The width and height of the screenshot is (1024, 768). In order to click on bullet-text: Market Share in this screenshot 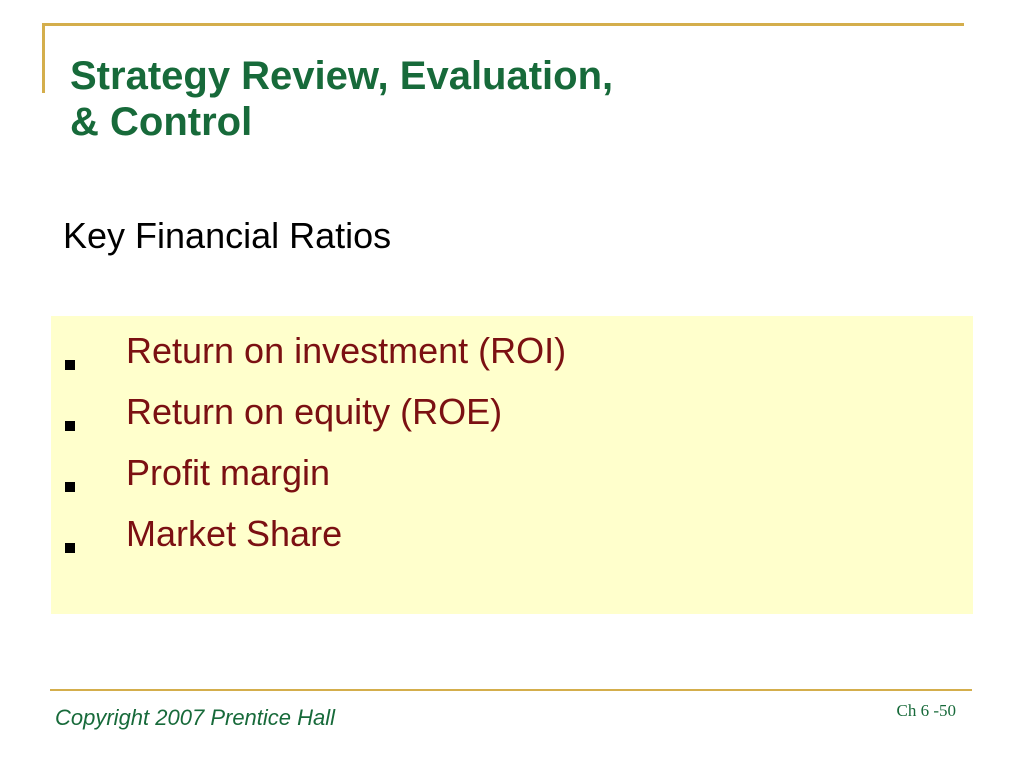, I will do `click(234, 533)`.